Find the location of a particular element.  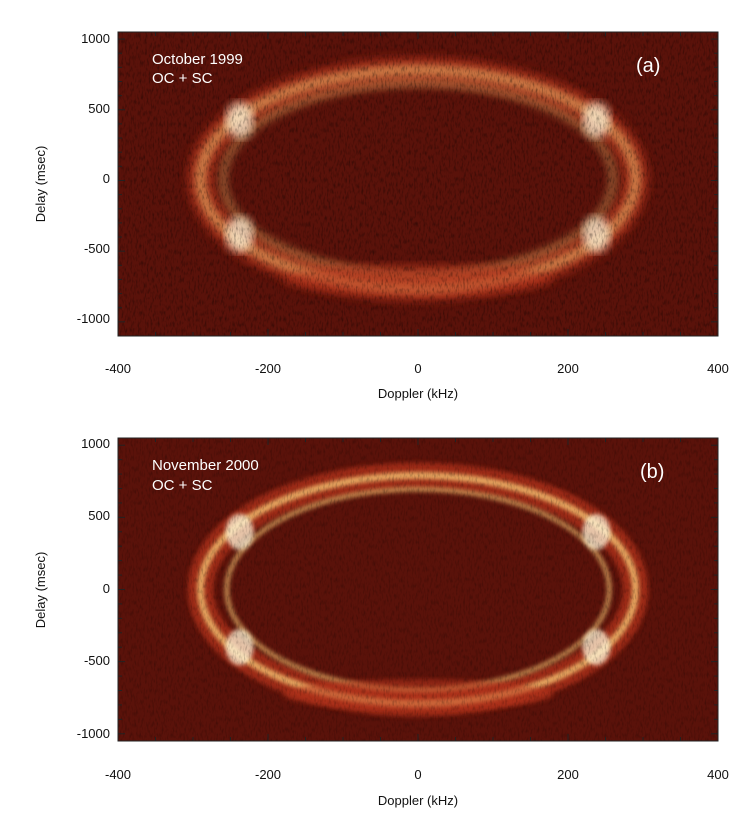

panel-b-x-tick-label: 200 is located at coordinates (568, 774).